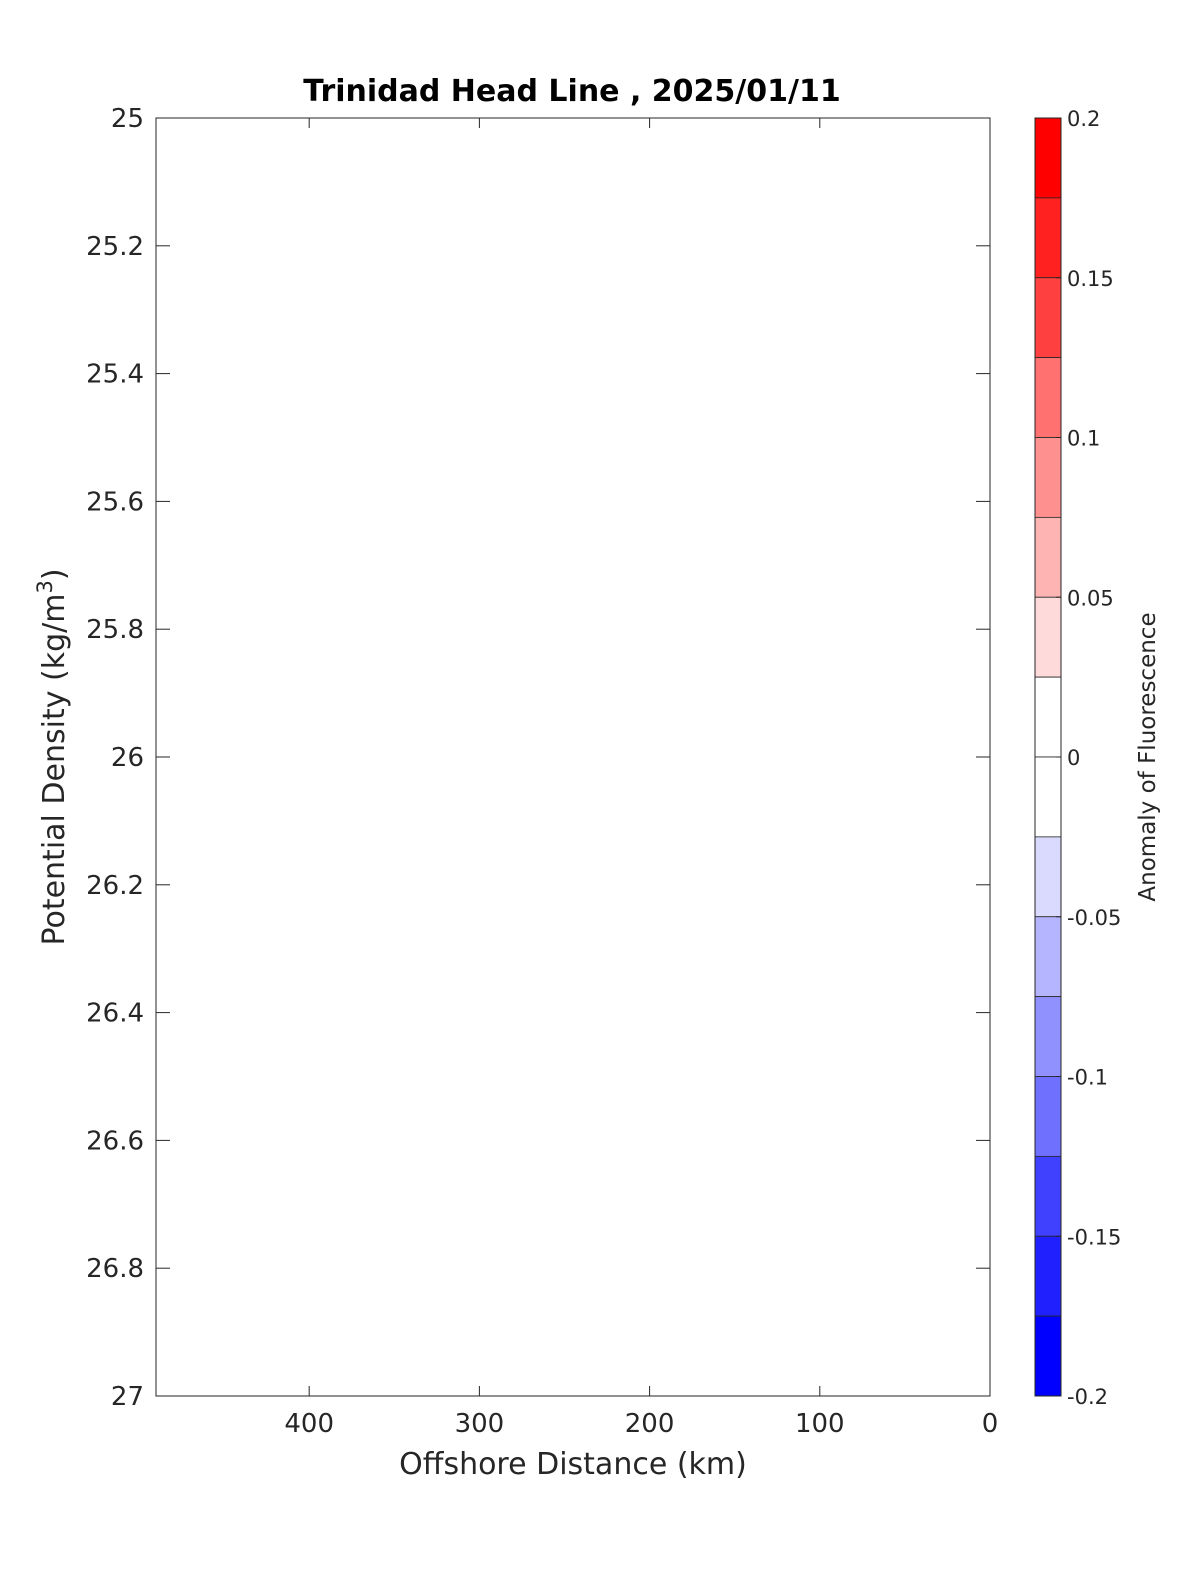 The image size is (1200, 1575). What do you see at coordinates (1094, 918) in the screenshot?
I see `colorbar-tick-label: -0.05` at bounding box center [1094, 918].